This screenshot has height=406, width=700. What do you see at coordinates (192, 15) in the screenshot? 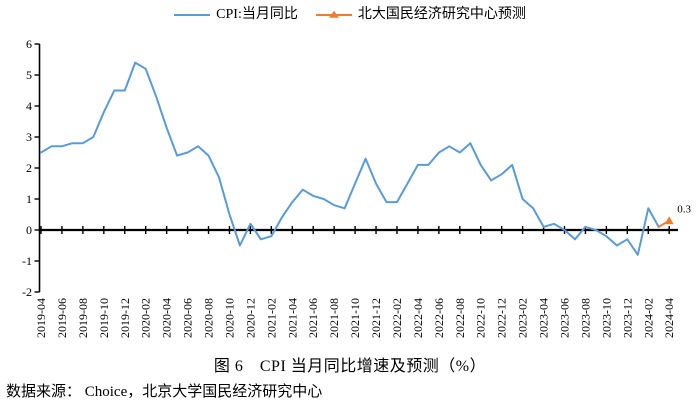
I see `cpi-legend-line-icon` at bounding box center [192, 15].